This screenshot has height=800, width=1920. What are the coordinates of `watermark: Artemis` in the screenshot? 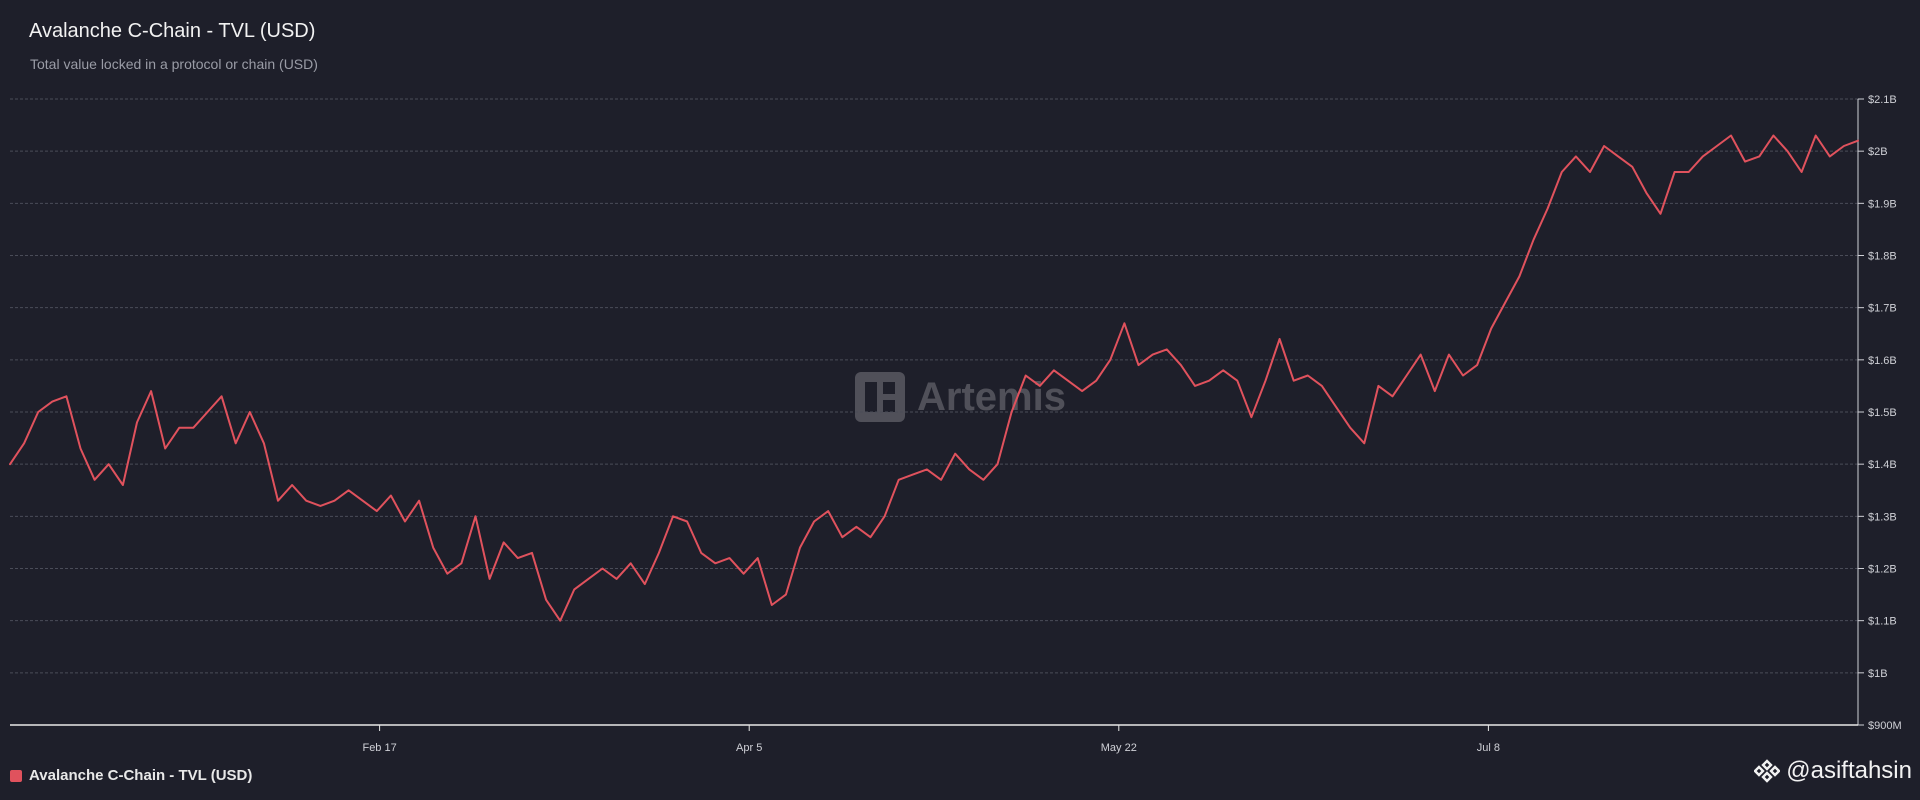 It's located at (960, 397).